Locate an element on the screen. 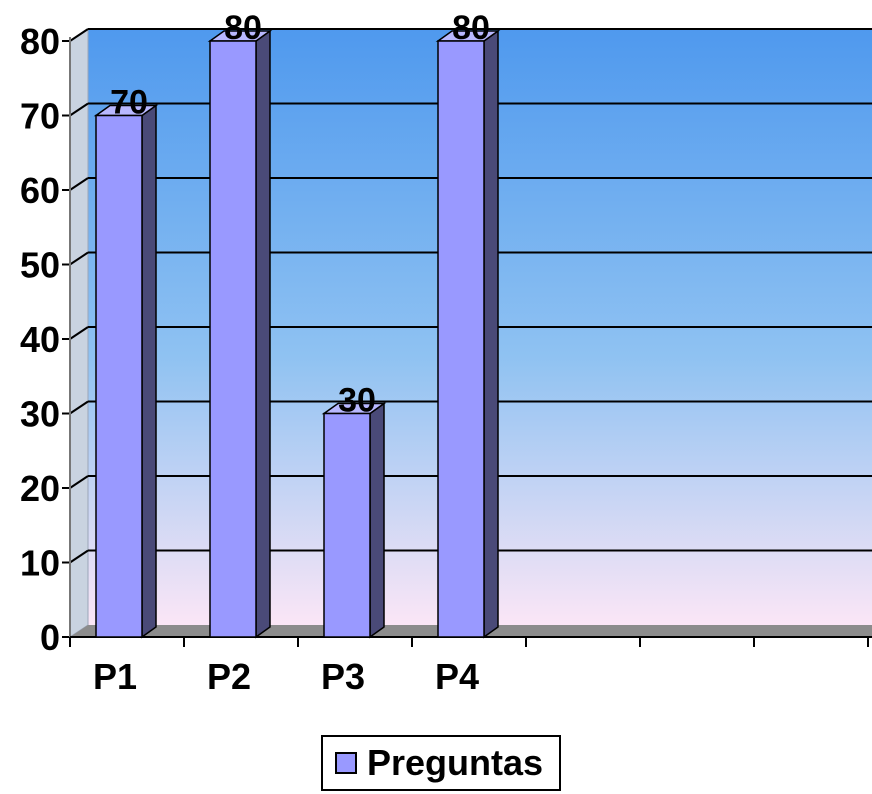 The image size is (872, 794). y-tick-label: 20 is located at coordinates (40, 488).